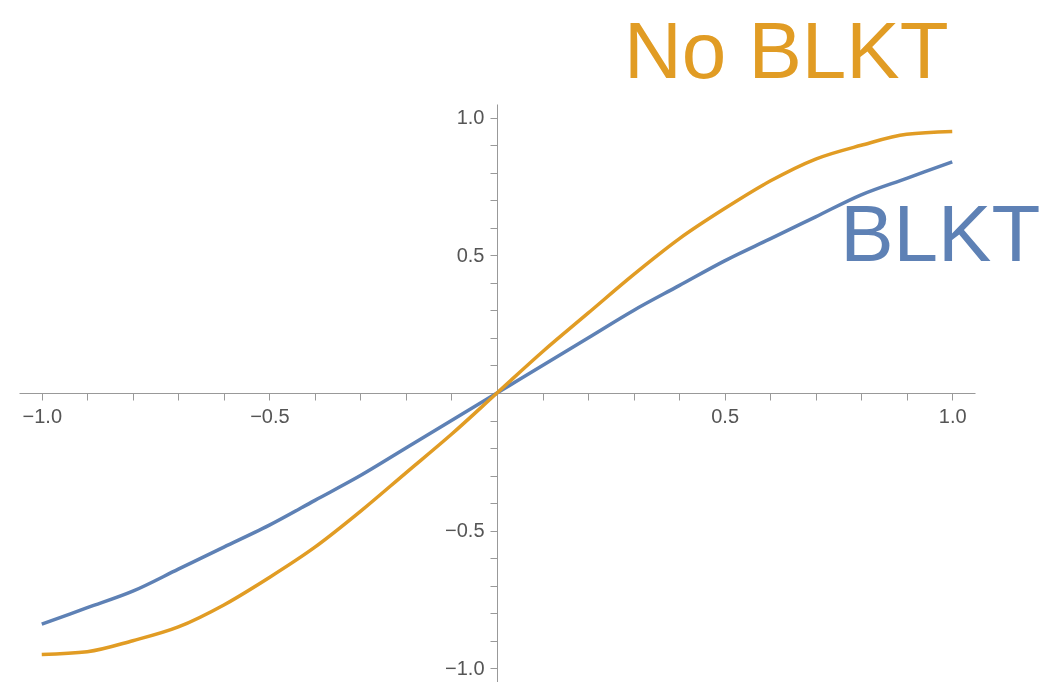 This screenshot has height=682, width=1044. What do you see at coordinates (465, 530) in the screenshot?
I see `y-tick-label: −0.5` at bounding box center [465, 530].